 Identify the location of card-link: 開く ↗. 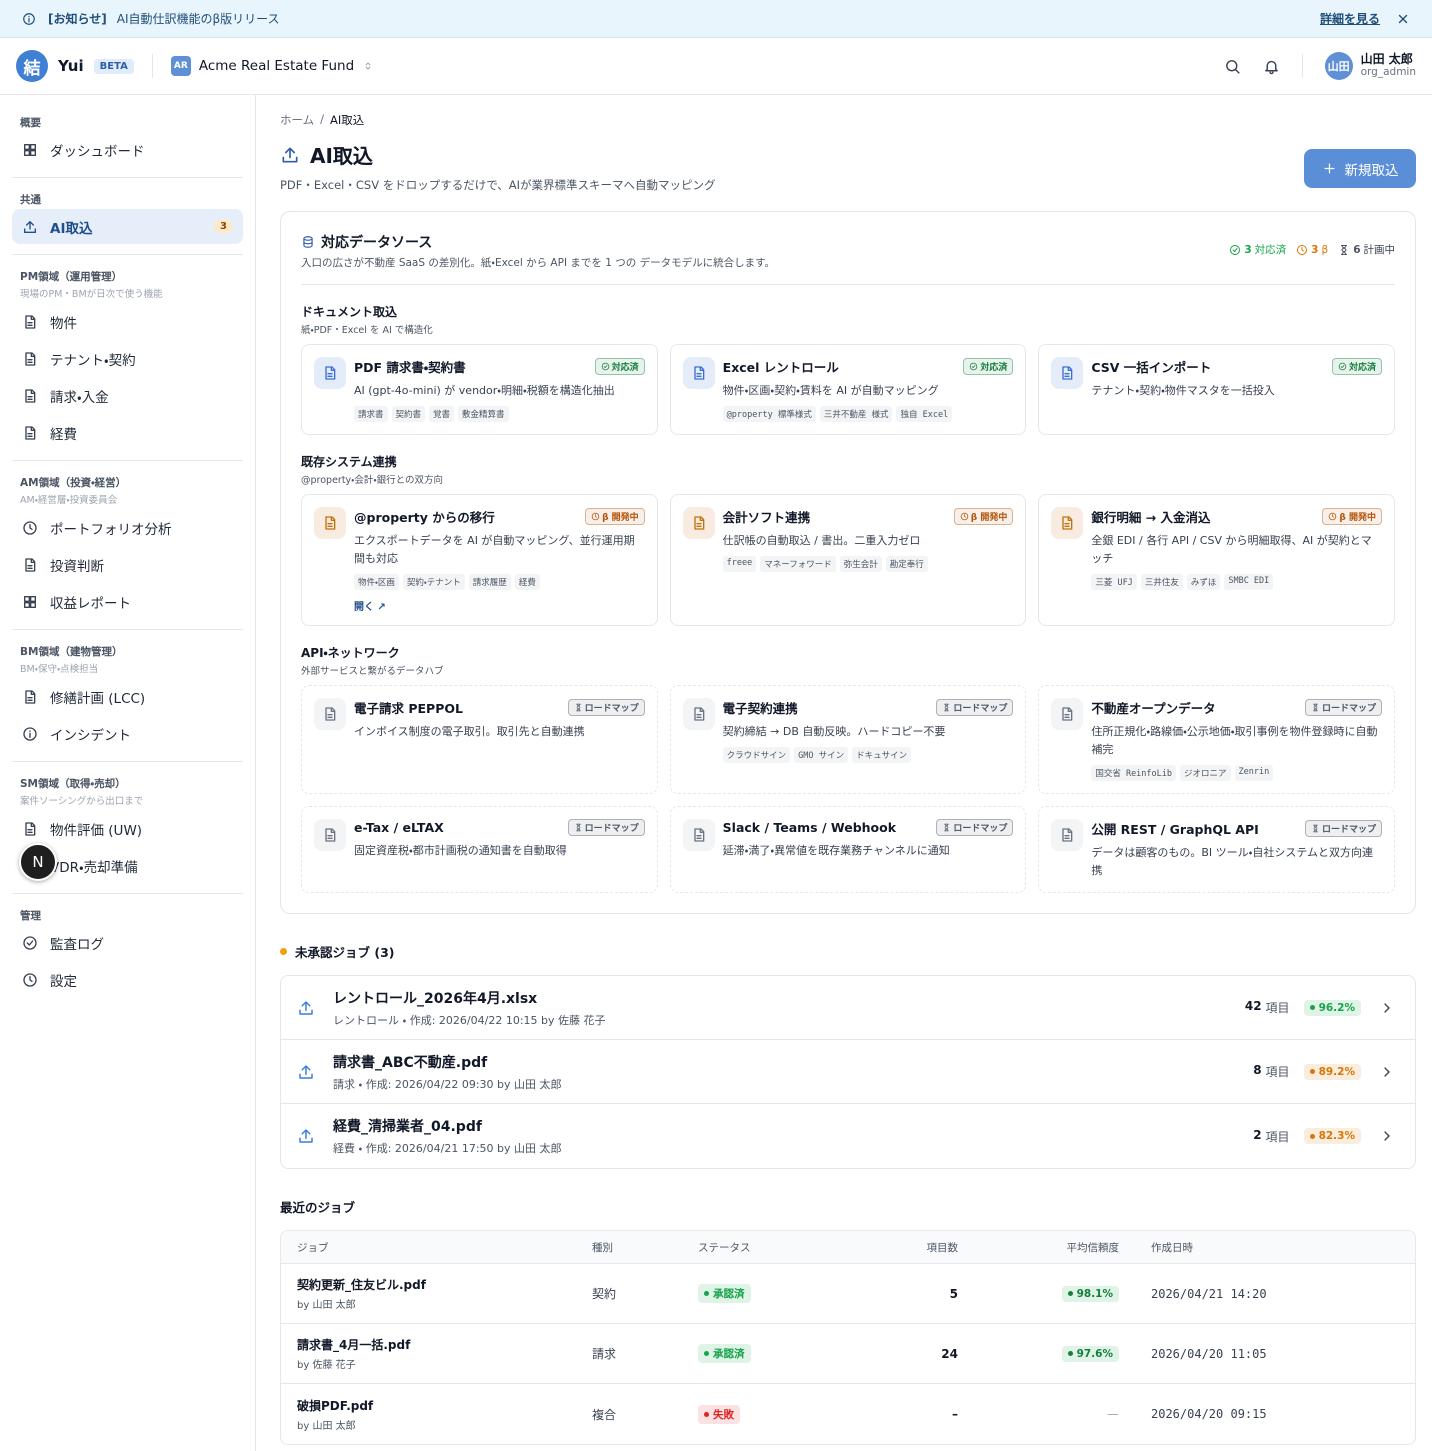
(370, 607).